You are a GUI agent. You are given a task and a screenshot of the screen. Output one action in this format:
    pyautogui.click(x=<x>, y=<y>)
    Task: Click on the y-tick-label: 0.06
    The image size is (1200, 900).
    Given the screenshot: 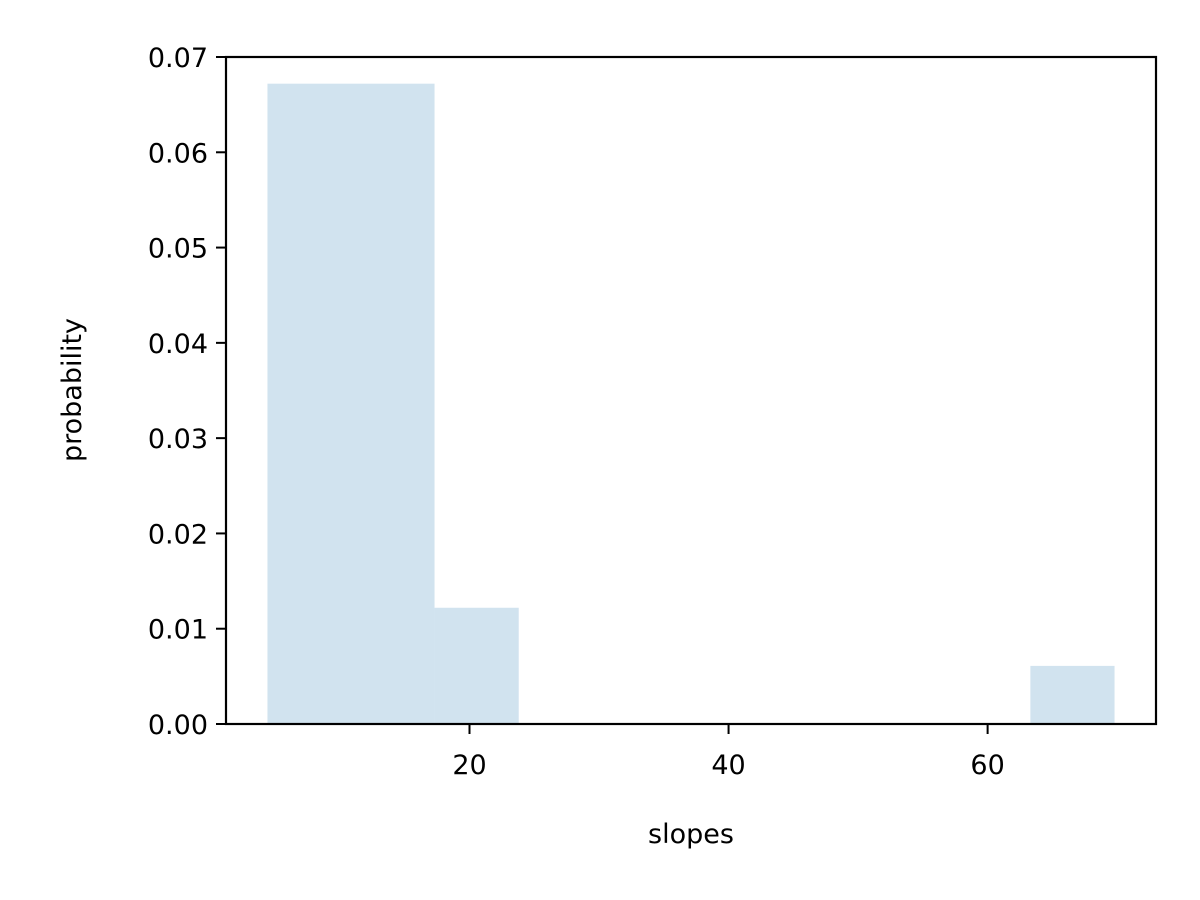 What is the action you would take?
    pyautogui.click(x=178, y=153)
    